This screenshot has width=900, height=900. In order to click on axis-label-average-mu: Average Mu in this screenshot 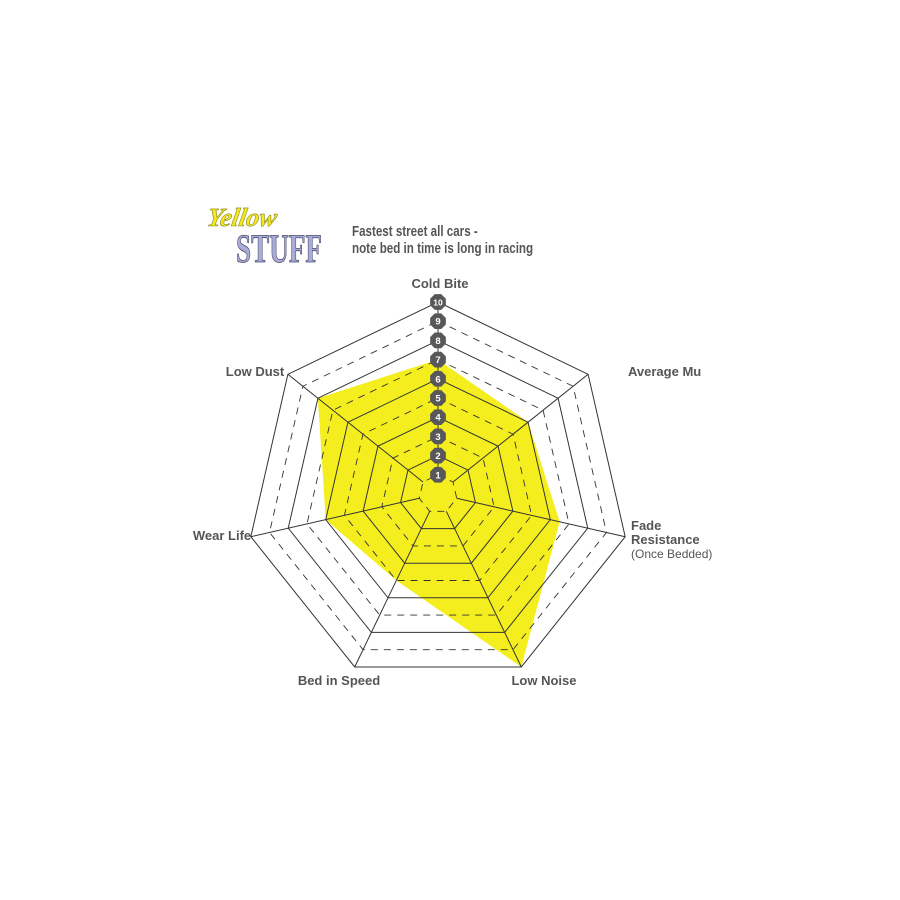, I will do `click(664, 371)`.